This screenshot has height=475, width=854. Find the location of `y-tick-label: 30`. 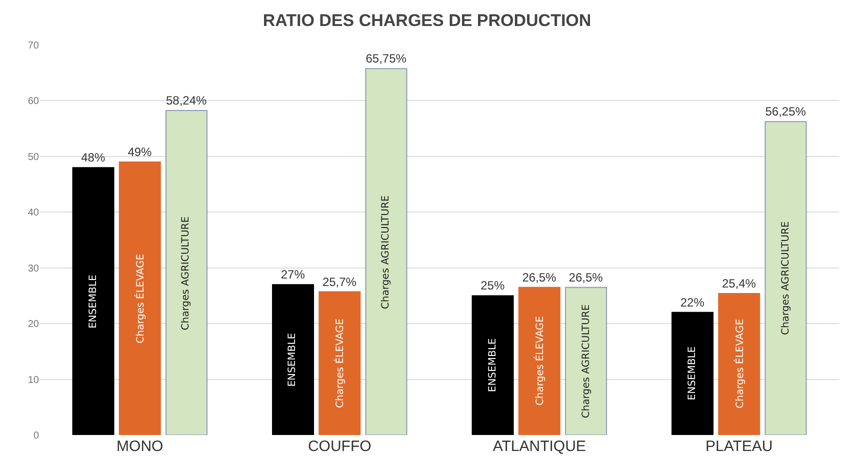

y-tick-label: 30 is located at coordinates (34, 268).